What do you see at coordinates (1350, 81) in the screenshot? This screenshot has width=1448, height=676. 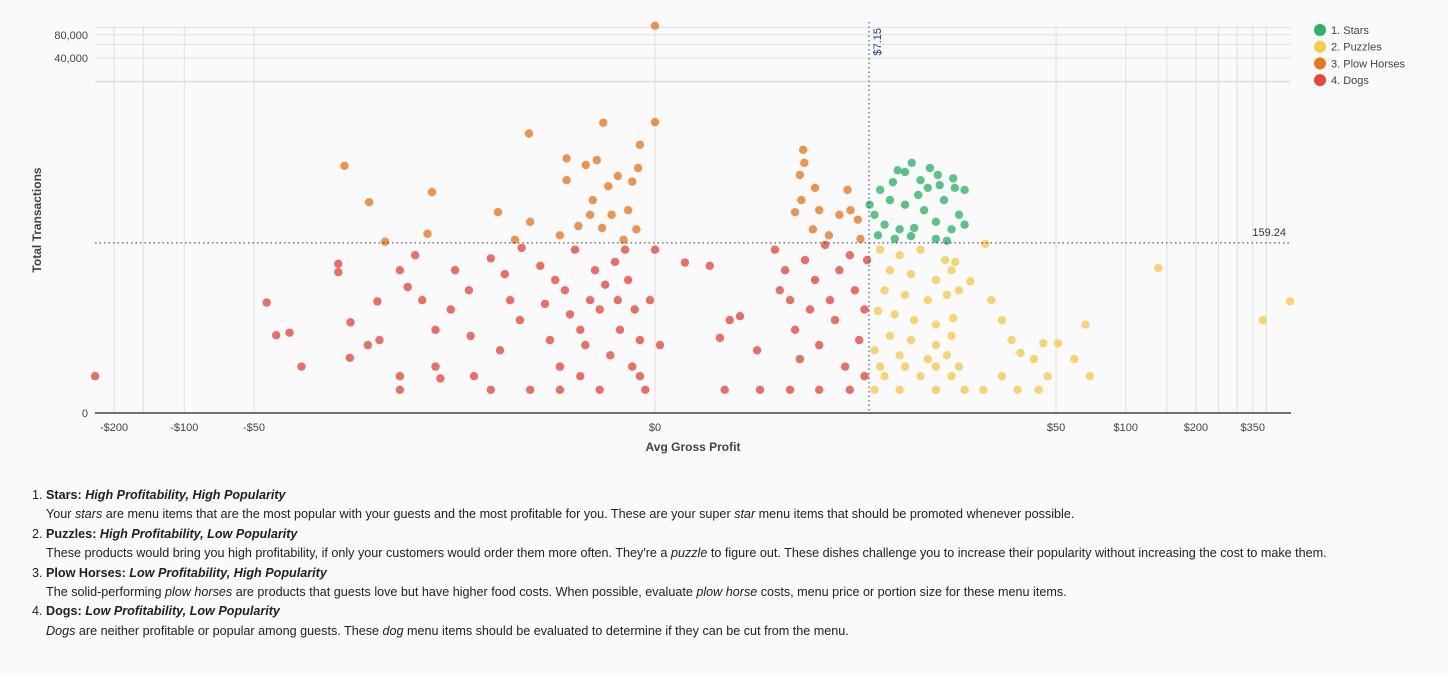 I see `legend-label: 4. Dogs` at bounding box center [1350, 81].